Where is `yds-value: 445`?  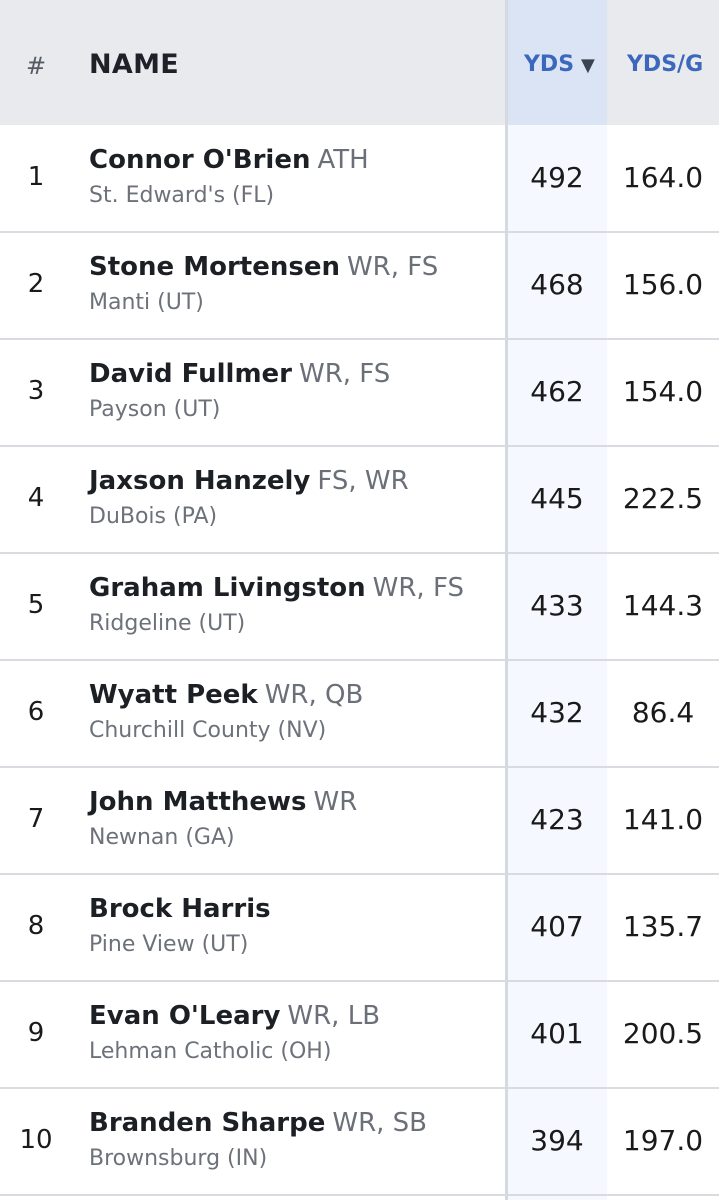 yds-value: 445 is located at coordinates (557, 498).